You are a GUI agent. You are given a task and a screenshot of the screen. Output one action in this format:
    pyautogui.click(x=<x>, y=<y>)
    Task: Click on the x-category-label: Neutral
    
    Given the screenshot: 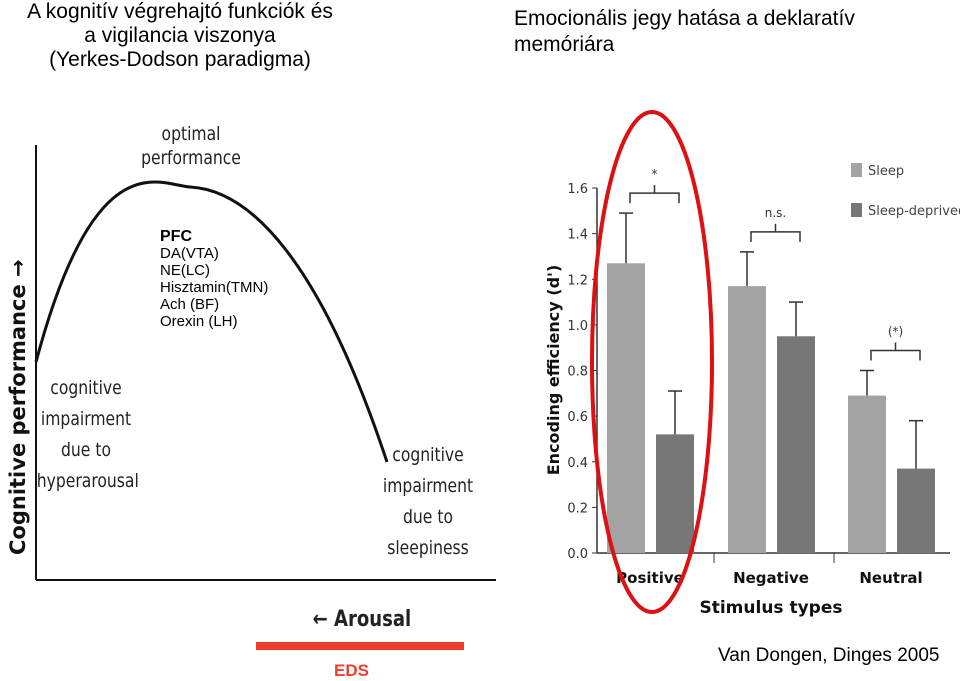 What is the action you would take?
    pyautogui.click(x=890, y=578)
    